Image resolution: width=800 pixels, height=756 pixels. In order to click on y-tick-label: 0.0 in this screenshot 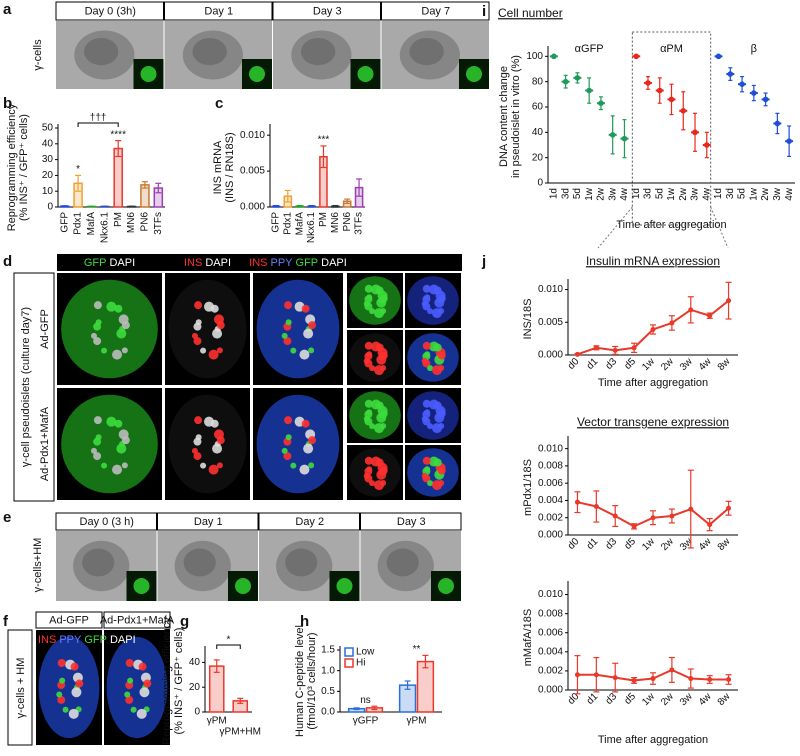, I will do `click(328, 712)`.